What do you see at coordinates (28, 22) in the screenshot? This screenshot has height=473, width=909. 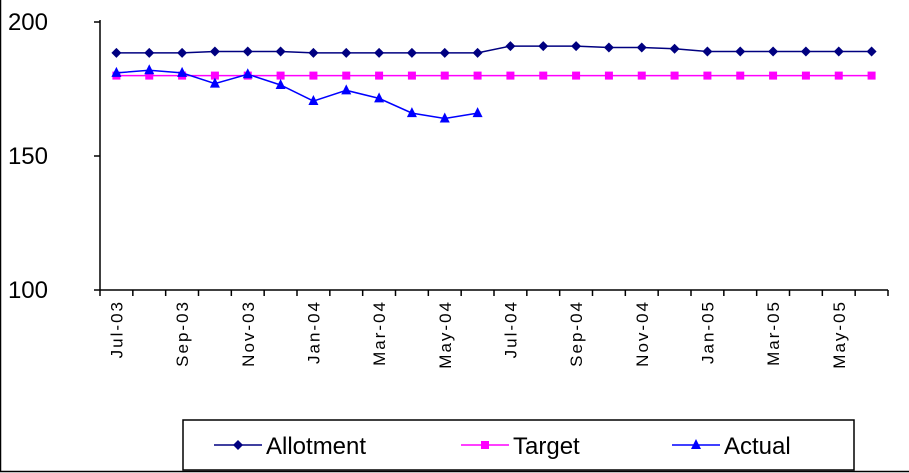 I see `y-tick-label: 200` at bounding box center [28, 22].